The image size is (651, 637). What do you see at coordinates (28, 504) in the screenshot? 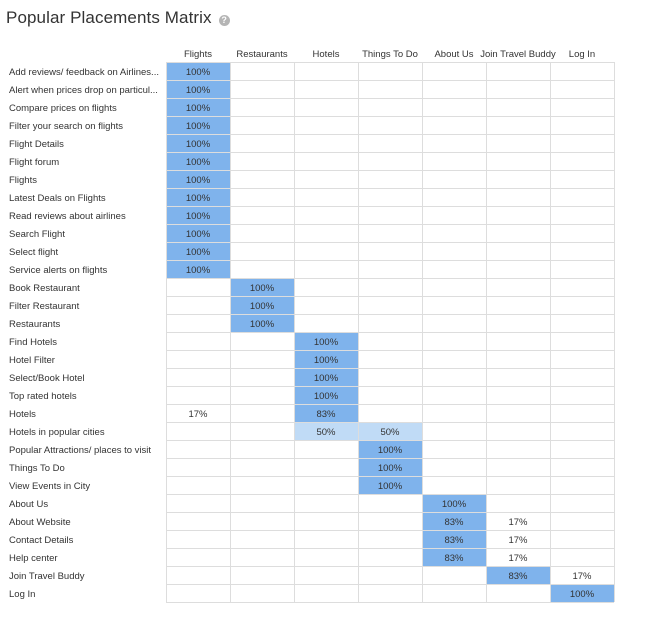
I see `row-label: About Us` at bounding box center [28, 504].